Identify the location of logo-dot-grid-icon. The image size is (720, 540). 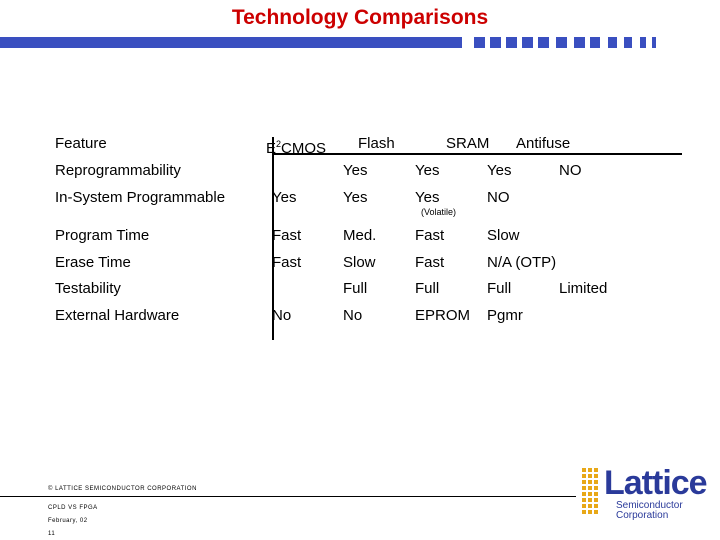
(590, 491).